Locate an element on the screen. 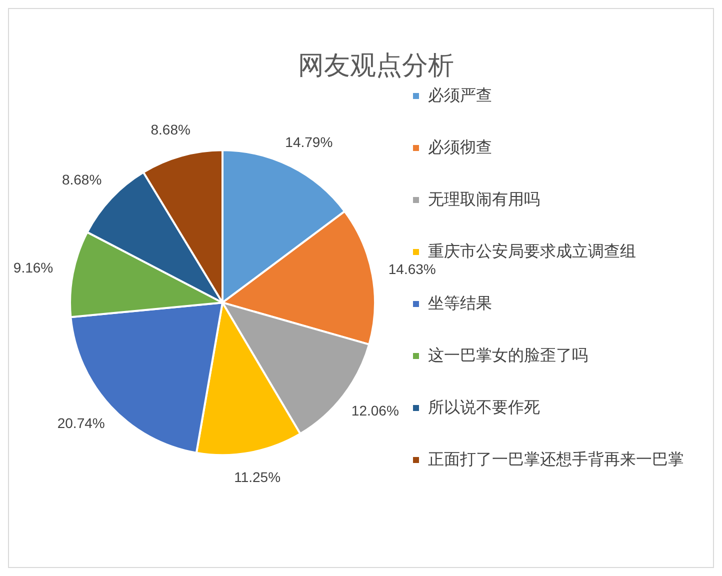 This screenshot has width=722, height=576. data-label: 14.79% is located at coordinates (309, 142).